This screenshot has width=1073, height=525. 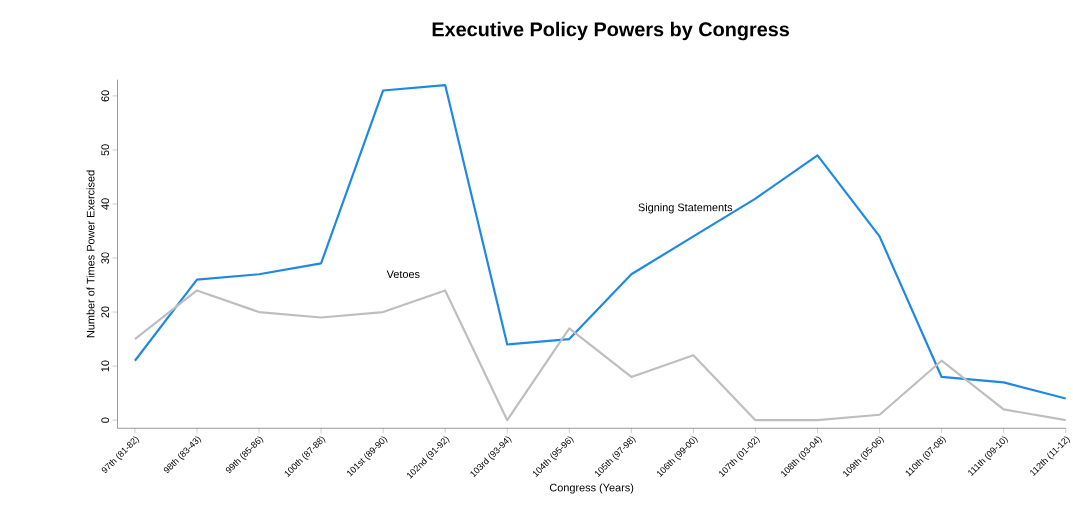 I want to click on chart-title: Executive Policy Powers by Congress, so click(x=610, y=31).